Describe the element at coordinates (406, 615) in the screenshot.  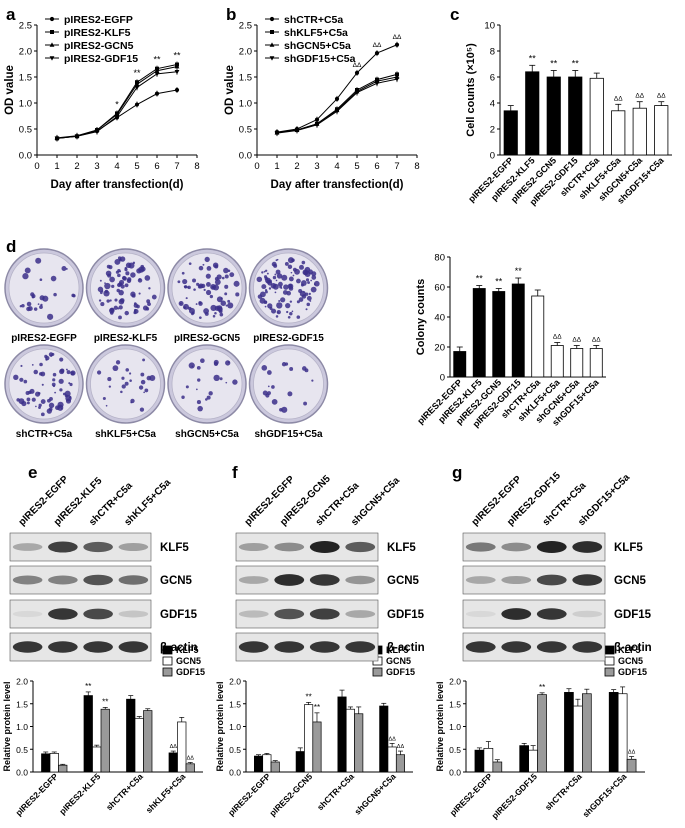
I see `blot-row-label: GDF15` at that location.